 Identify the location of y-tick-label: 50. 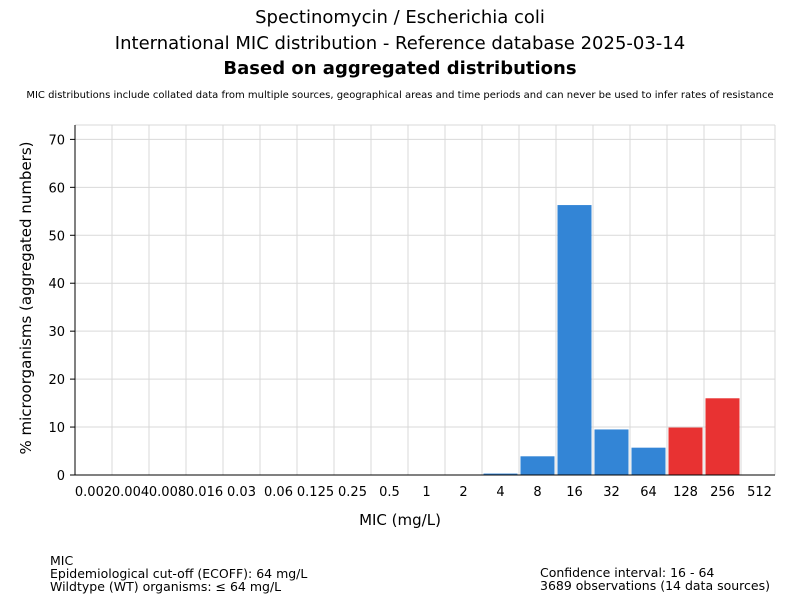
(56, 236).